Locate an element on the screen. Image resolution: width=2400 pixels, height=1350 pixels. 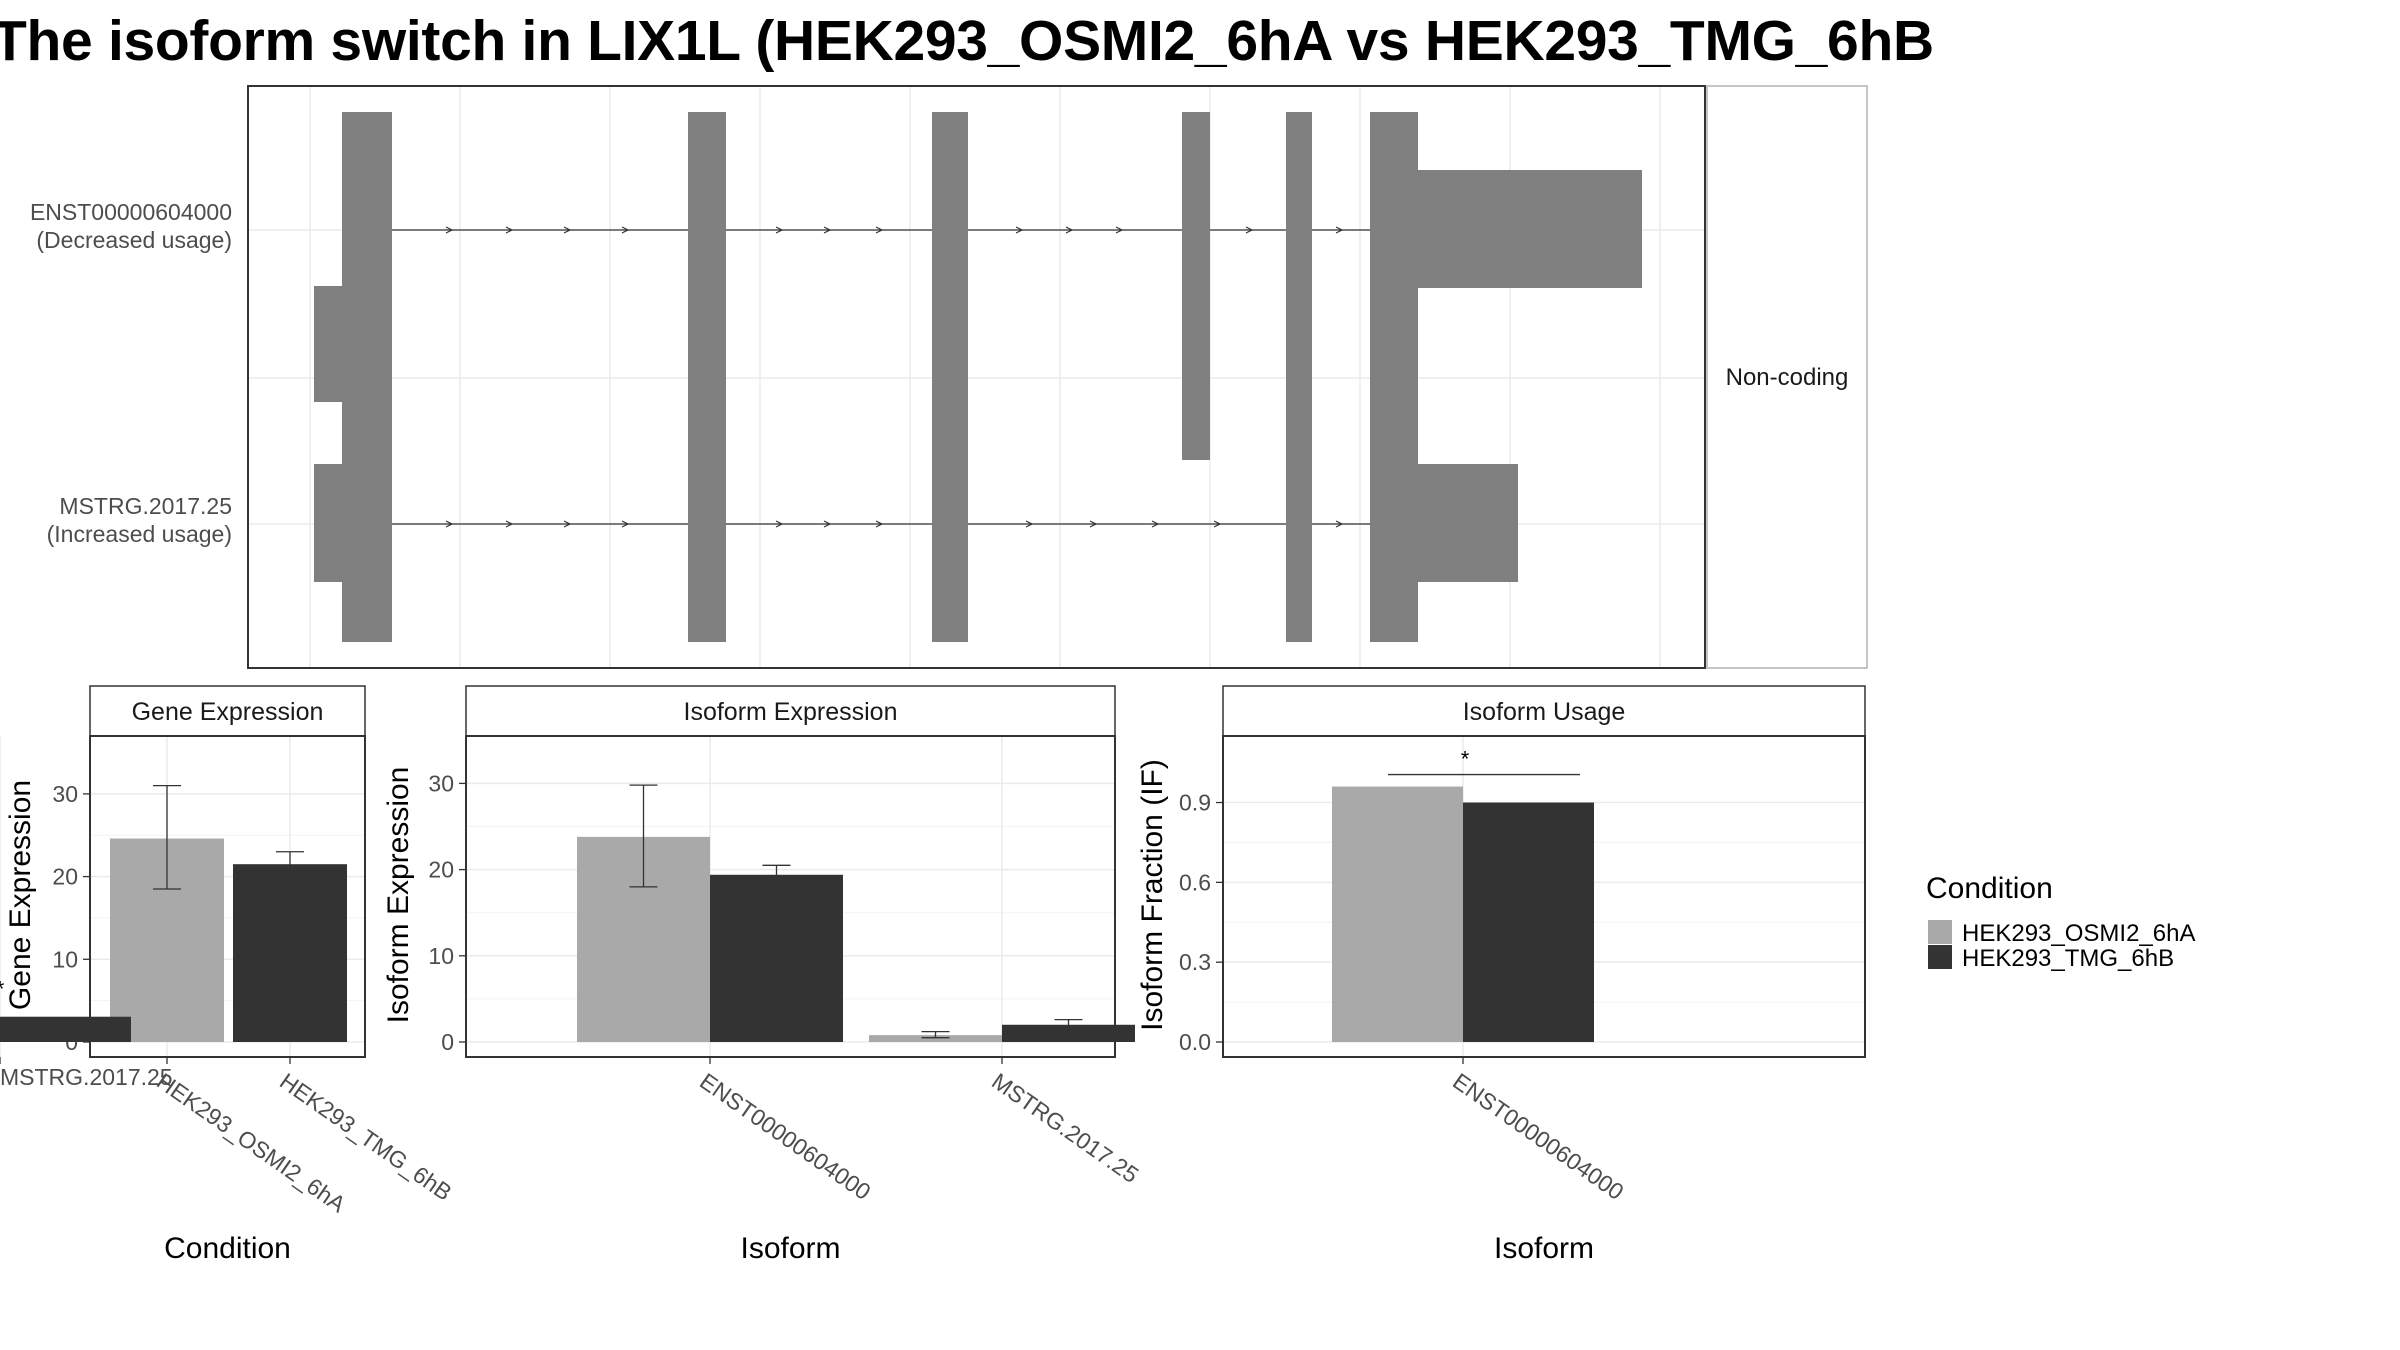
panel-strip-label: Isoform Expression is located at coordinates (791, 712).